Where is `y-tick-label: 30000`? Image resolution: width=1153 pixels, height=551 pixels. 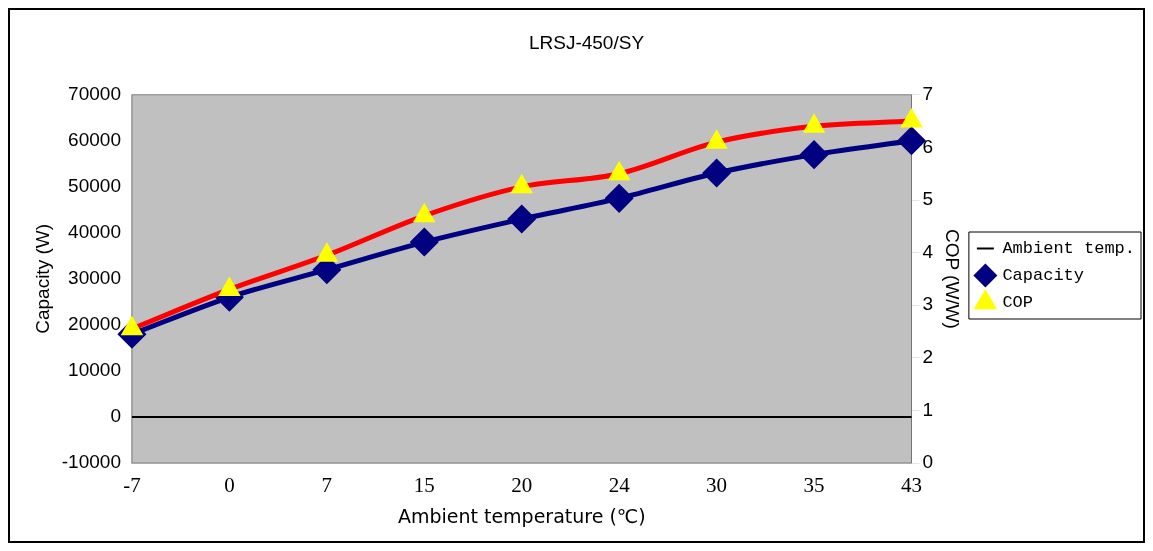 y-tick-label: 30000 is located at coordinates (94, 278).